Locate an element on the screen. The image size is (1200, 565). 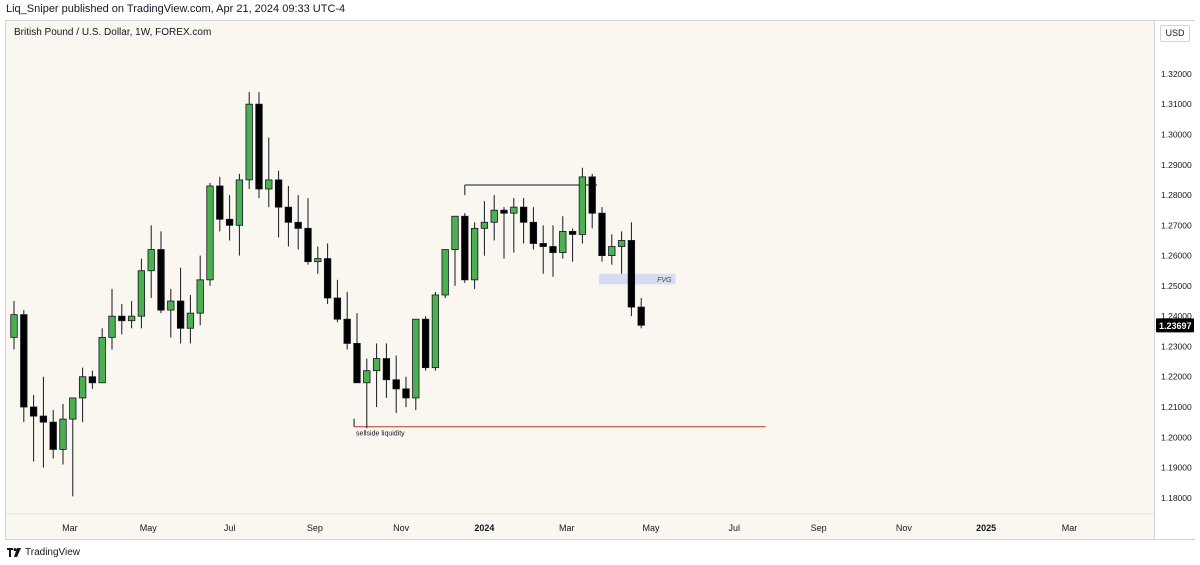
fvg-zone is located at coordinates (637, 279).